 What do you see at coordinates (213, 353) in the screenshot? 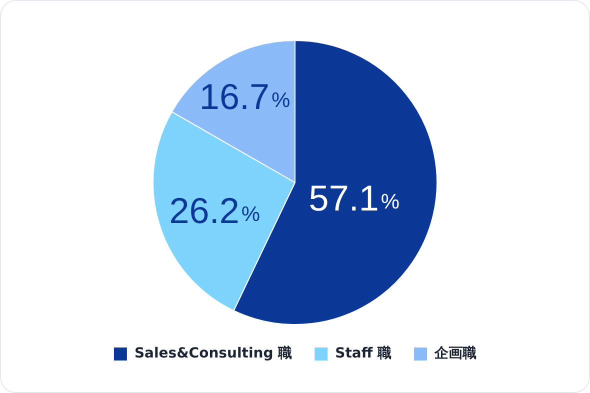
I see `legend-label: Sales&Consulting 職` at bounding box center [213, 353].